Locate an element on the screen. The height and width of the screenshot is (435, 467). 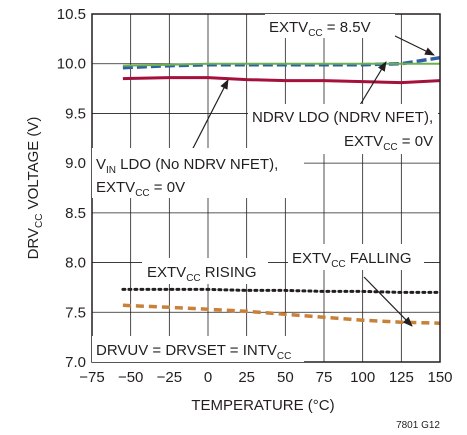
x-tick-label: 100 is located at coordinates (362, 377).